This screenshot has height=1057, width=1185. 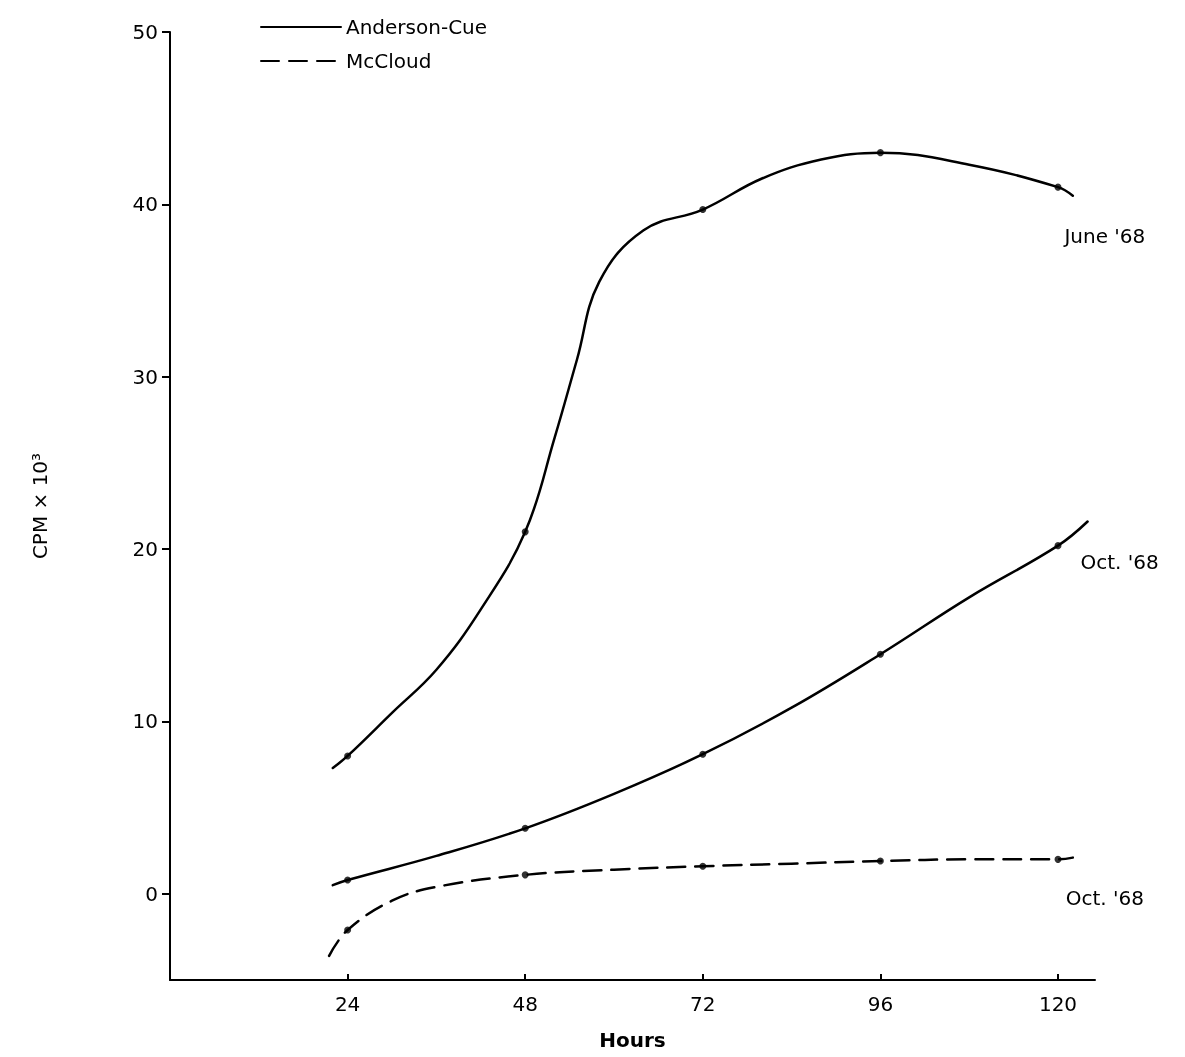 What do you see at coordinates (145, 32) in the screenshot?
I see `y-tick-label: 50` at bounding box center [145, 32].